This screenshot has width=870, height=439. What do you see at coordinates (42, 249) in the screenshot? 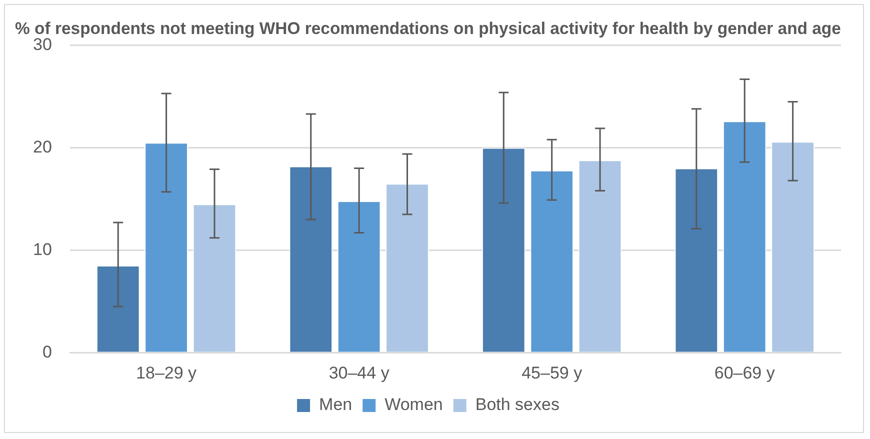
I see `y-tick-label: 10` at bounding box center [42, 249].